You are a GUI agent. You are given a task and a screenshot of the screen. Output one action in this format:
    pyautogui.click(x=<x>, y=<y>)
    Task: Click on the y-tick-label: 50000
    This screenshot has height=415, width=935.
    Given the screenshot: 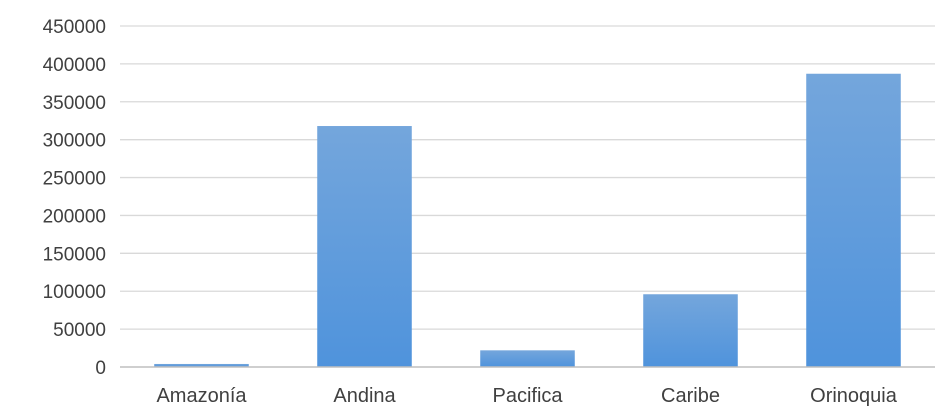 What is the action you would take?
    pyautogui.click(x=79, y=330)
    